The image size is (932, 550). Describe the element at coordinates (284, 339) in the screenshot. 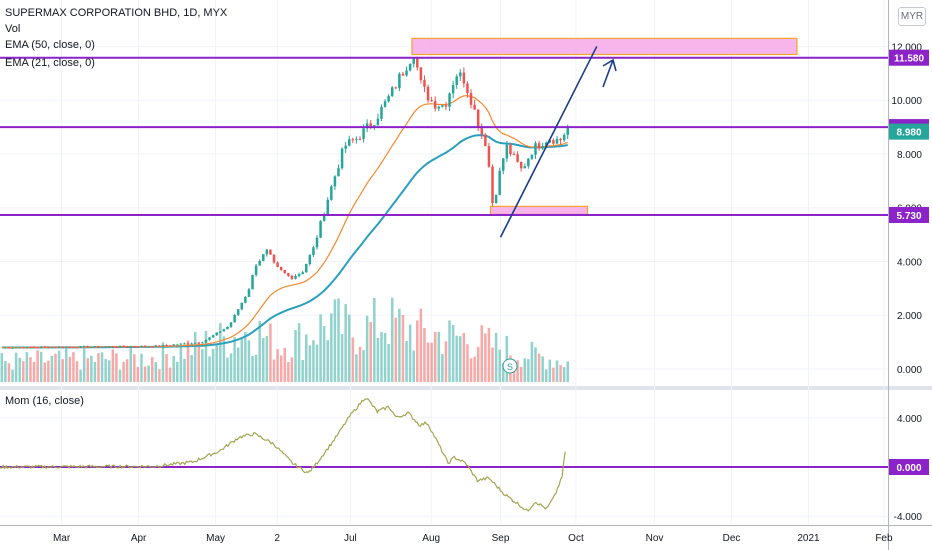

I see `volume-bars: S` at that location.